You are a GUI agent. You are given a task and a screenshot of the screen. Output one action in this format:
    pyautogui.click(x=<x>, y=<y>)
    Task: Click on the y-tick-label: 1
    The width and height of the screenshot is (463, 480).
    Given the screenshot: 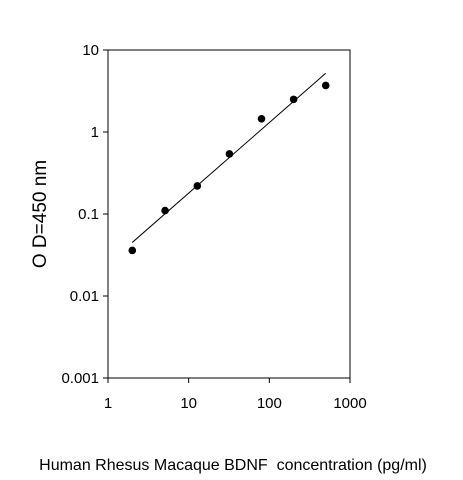 What is the action you would take?
    pyautogui.click(x=95, y=132)
    